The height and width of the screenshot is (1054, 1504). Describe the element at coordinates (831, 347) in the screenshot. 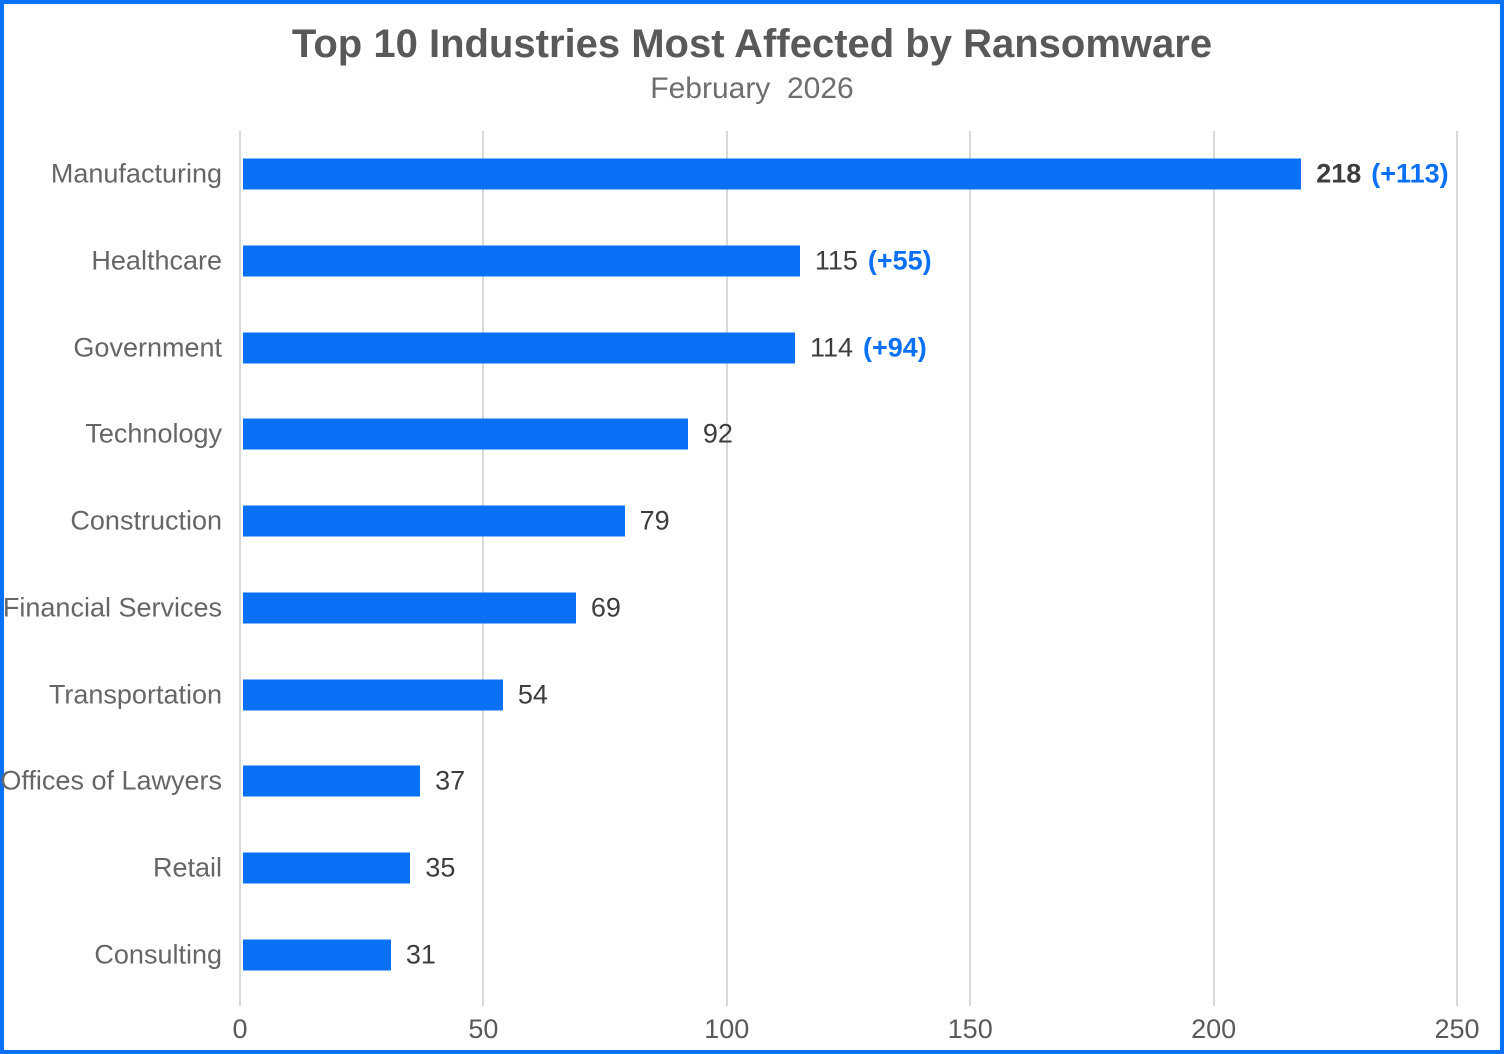

I see `value-label-government: 114` at that location.